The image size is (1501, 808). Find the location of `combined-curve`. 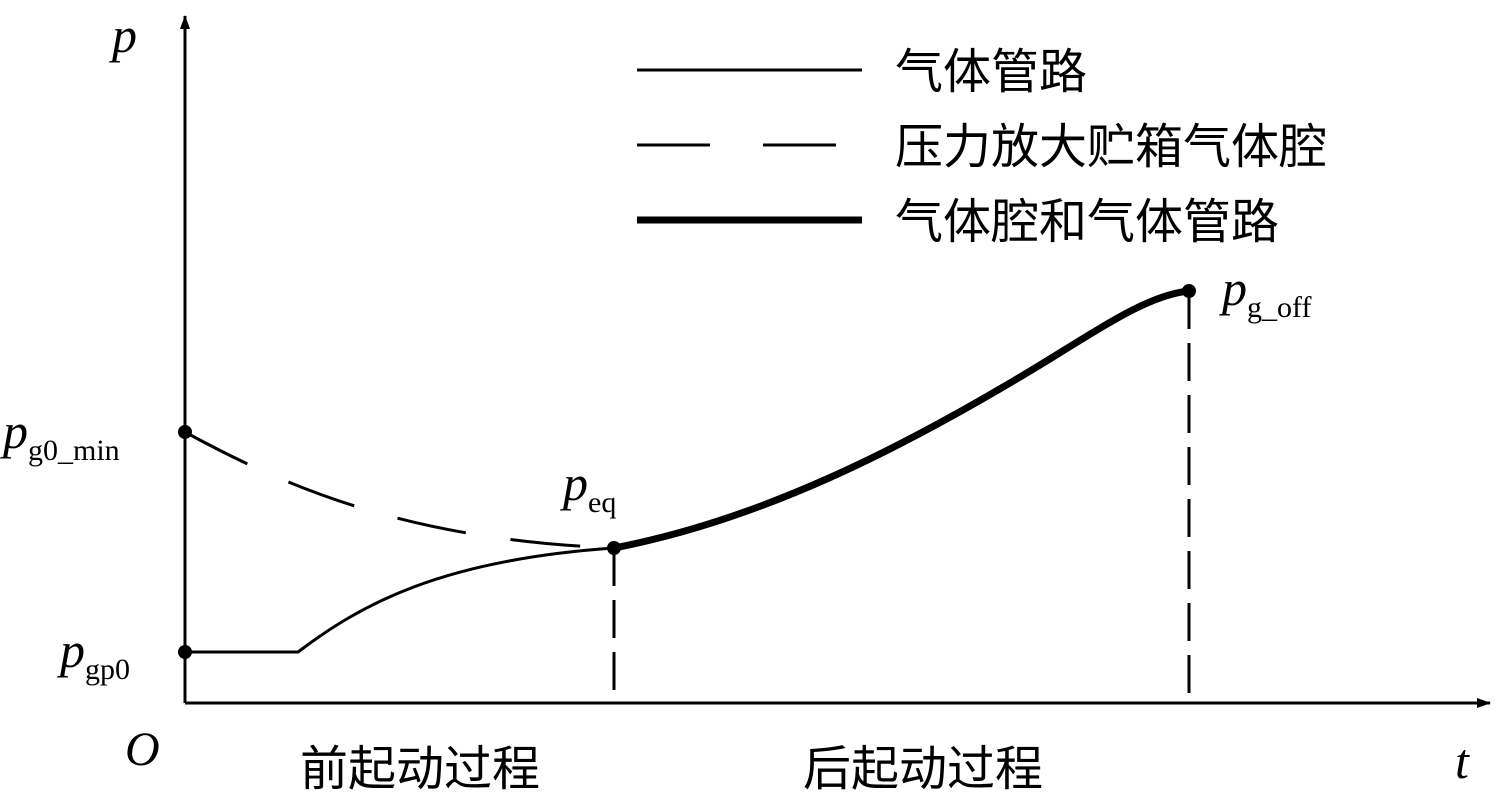

combined-curve is located at coordinates (901, 419).